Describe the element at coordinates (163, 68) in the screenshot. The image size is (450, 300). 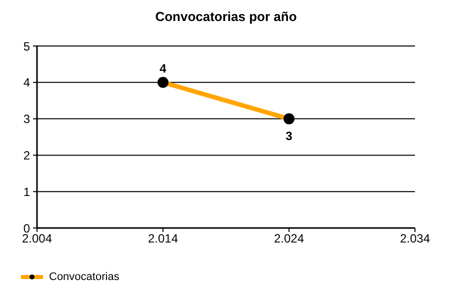
I see `data-label: 4` at that location.